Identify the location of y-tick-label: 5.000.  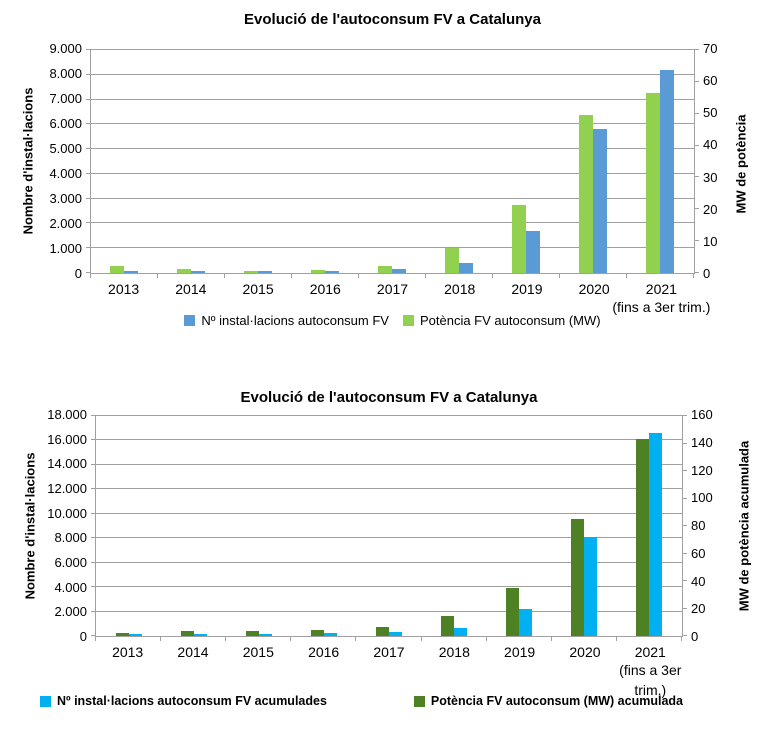
(65, 148).